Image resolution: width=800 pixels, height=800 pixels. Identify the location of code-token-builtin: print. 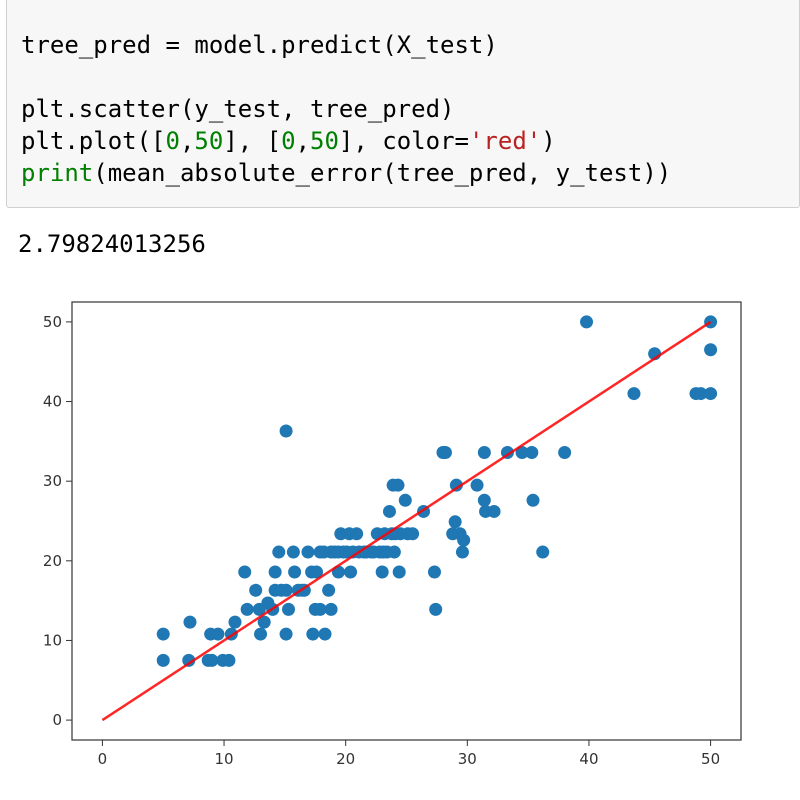
(57, 173).